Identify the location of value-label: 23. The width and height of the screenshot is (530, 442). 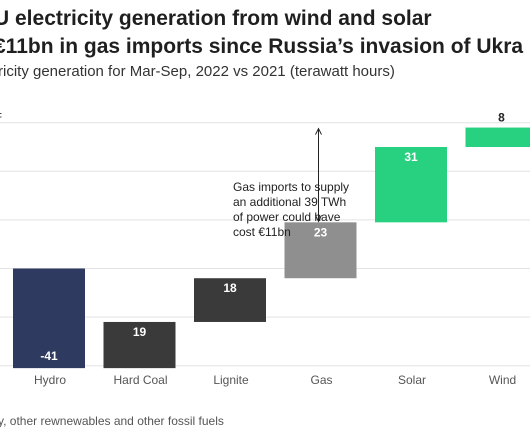
(321, 232).